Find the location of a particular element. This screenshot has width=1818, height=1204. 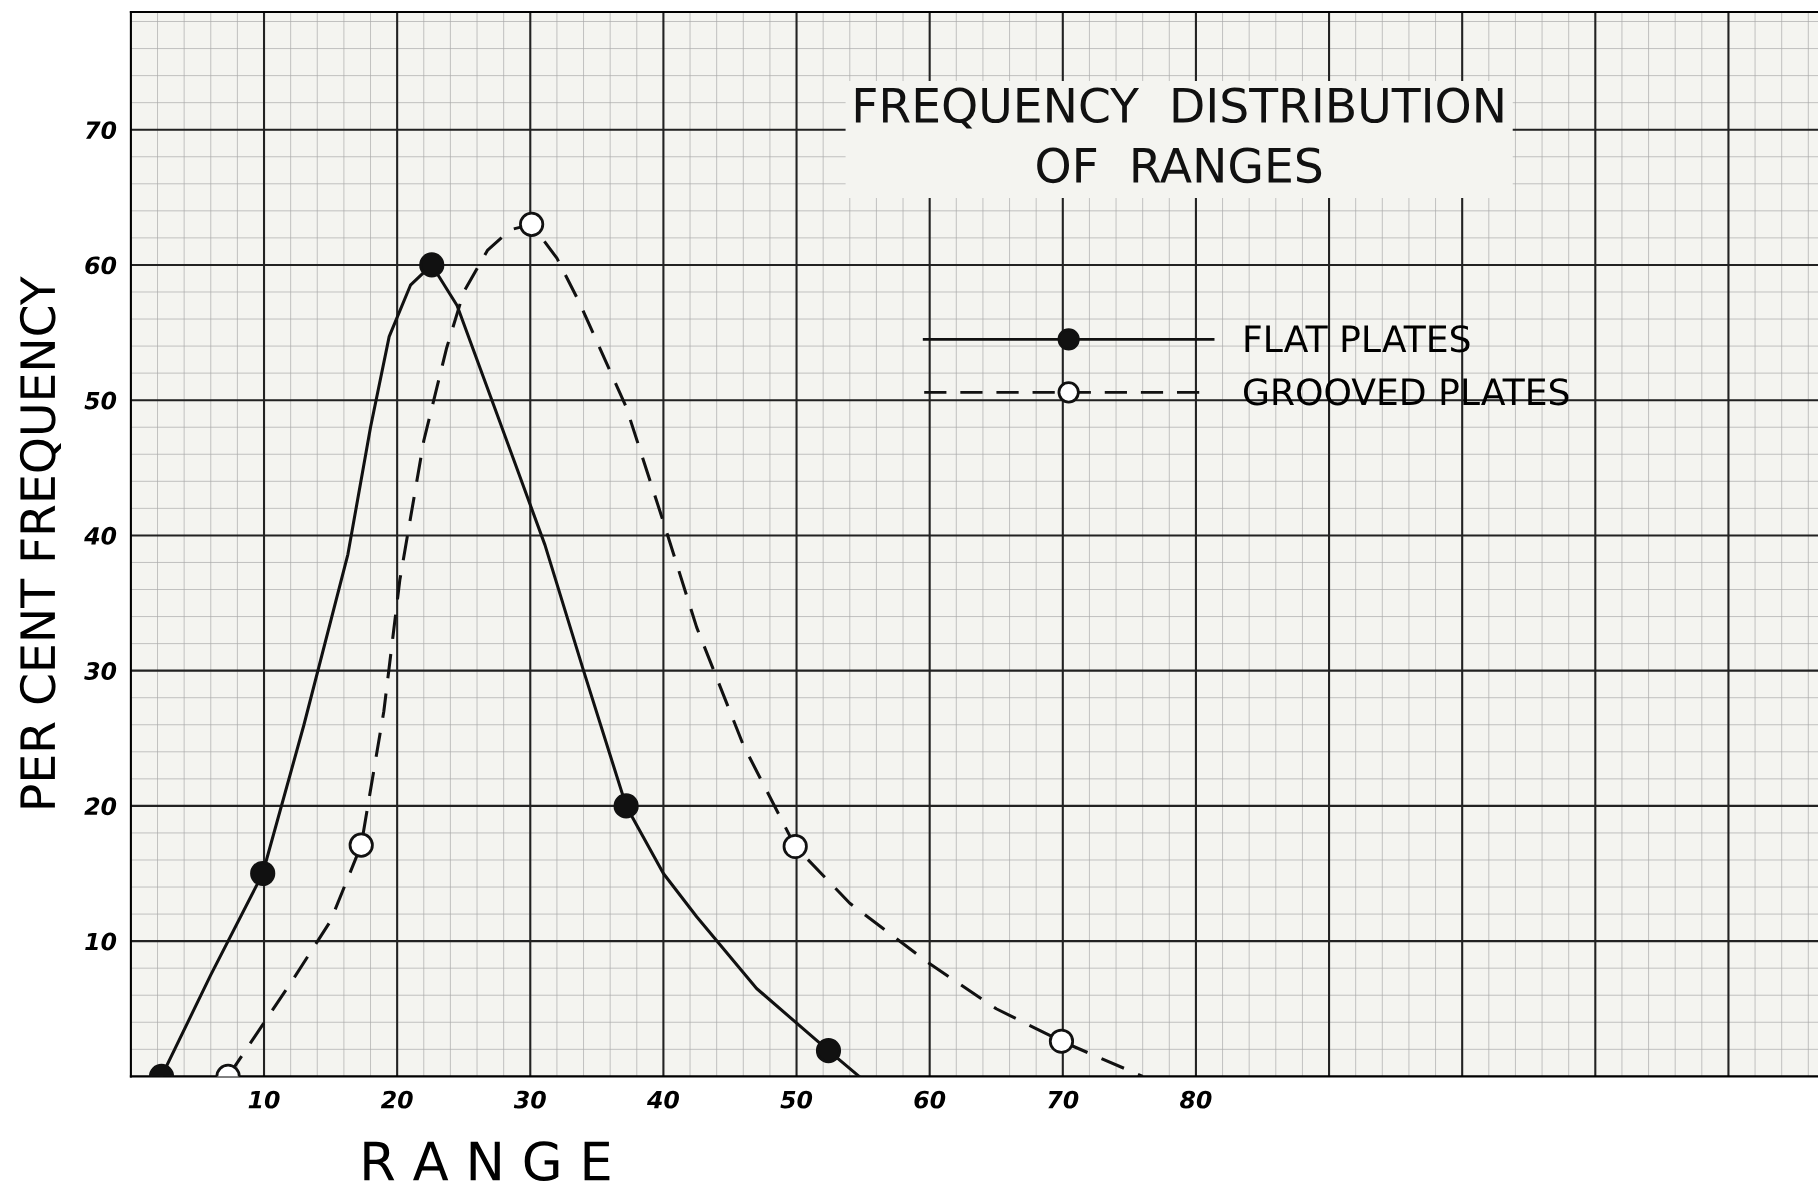

y-tick-label: 30 is located at coordinates (100, 671).